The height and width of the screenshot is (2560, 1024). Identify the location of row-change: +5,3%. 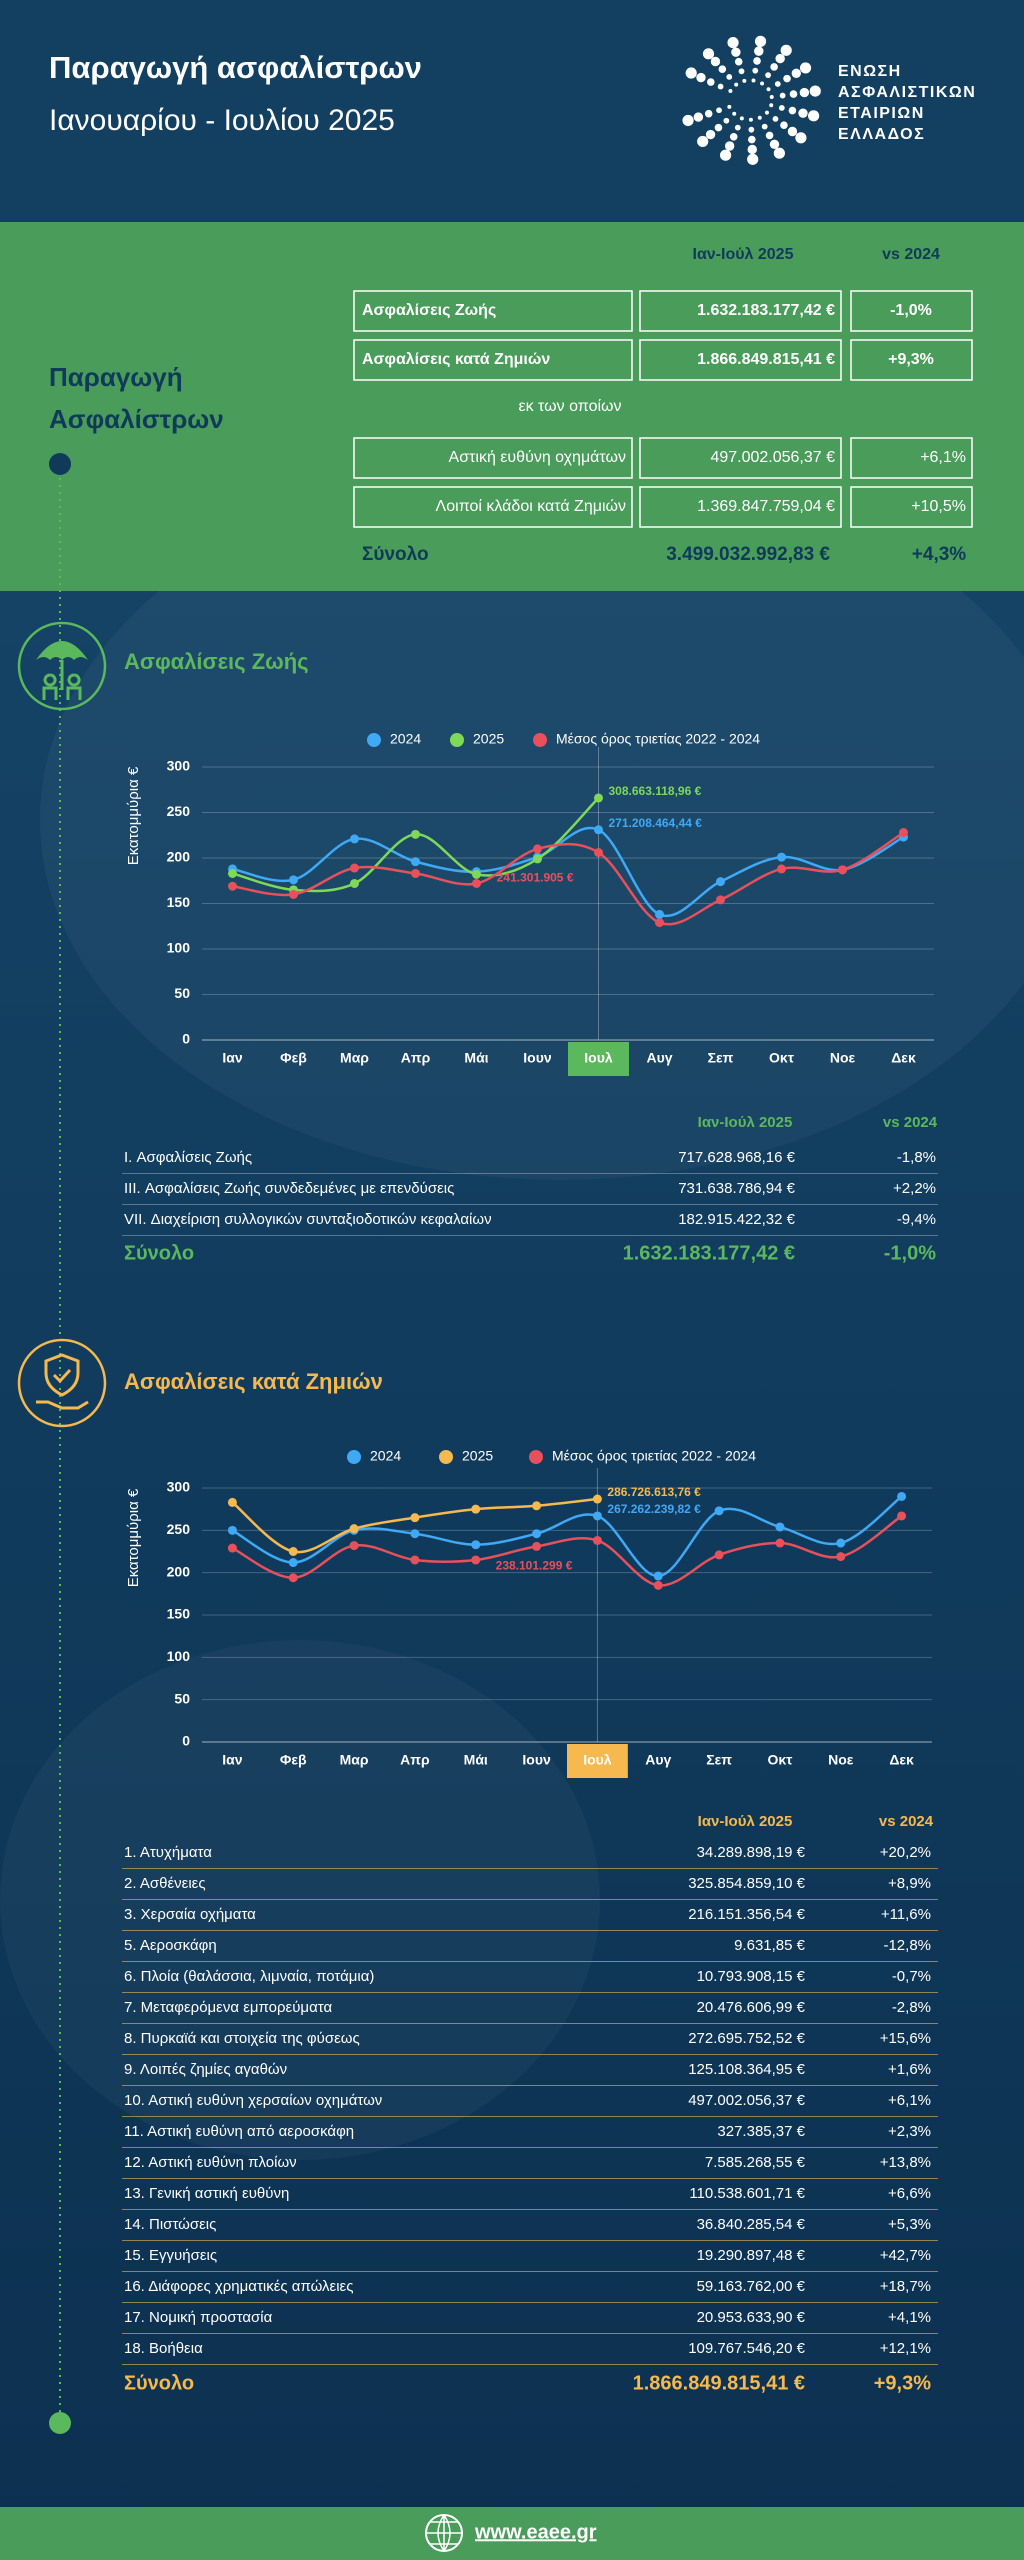
(909, 2224).